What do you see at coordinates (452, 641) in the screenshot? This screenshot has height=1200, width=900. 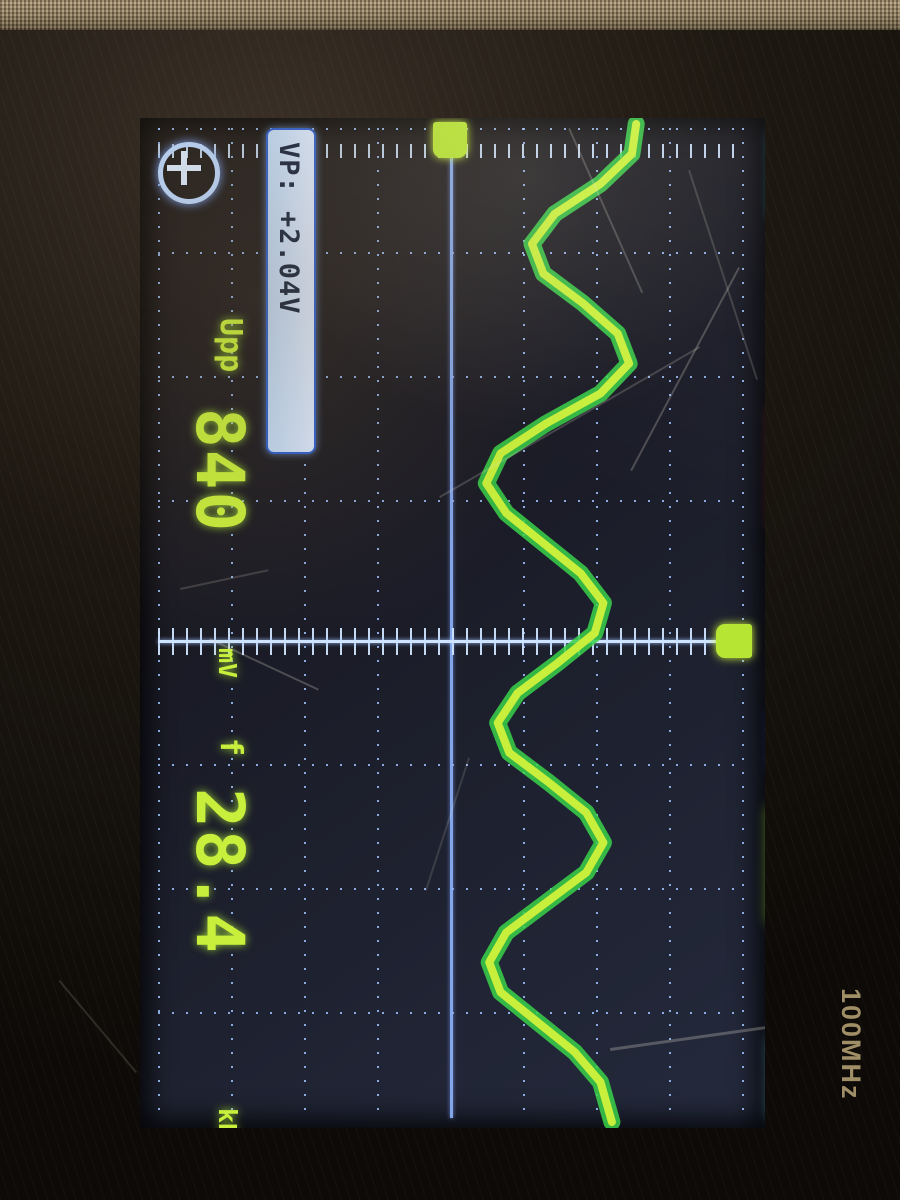 I see `center-axis-horizontal` at bounding box center [452, 641].